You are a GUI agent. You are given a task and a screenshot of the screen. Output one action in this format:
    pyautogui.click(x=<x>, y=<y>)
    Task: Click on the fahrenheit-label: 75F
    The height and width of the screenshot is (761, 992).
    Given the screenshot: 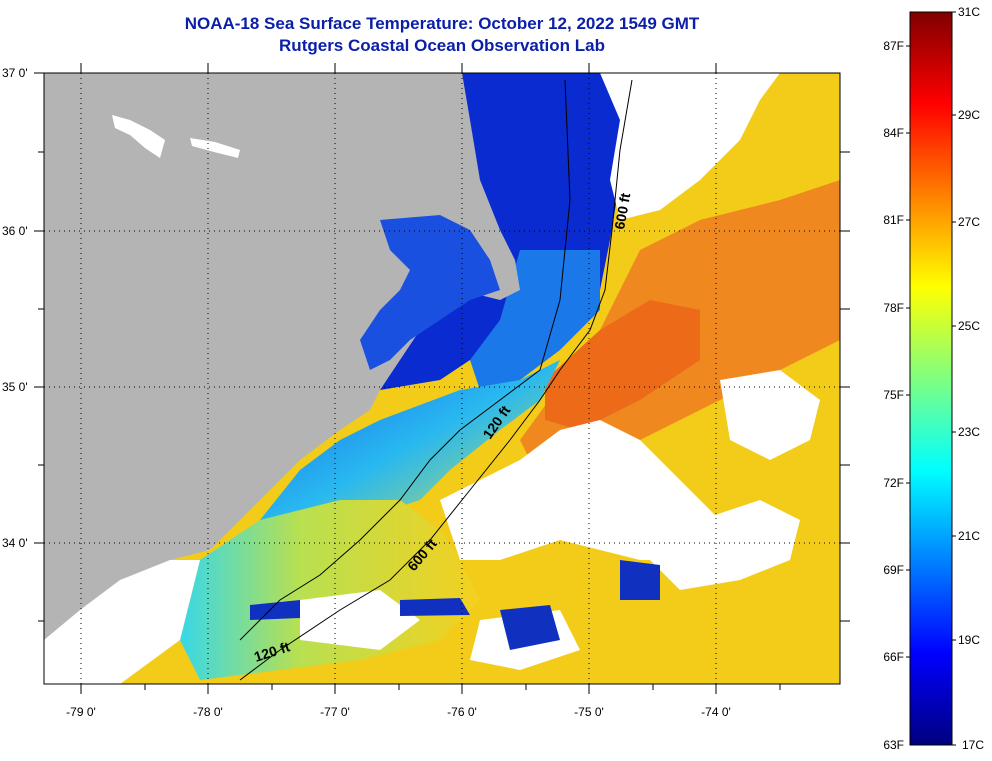 What is the action you would take?
    pyautogui.click(x=893, y=395)
    